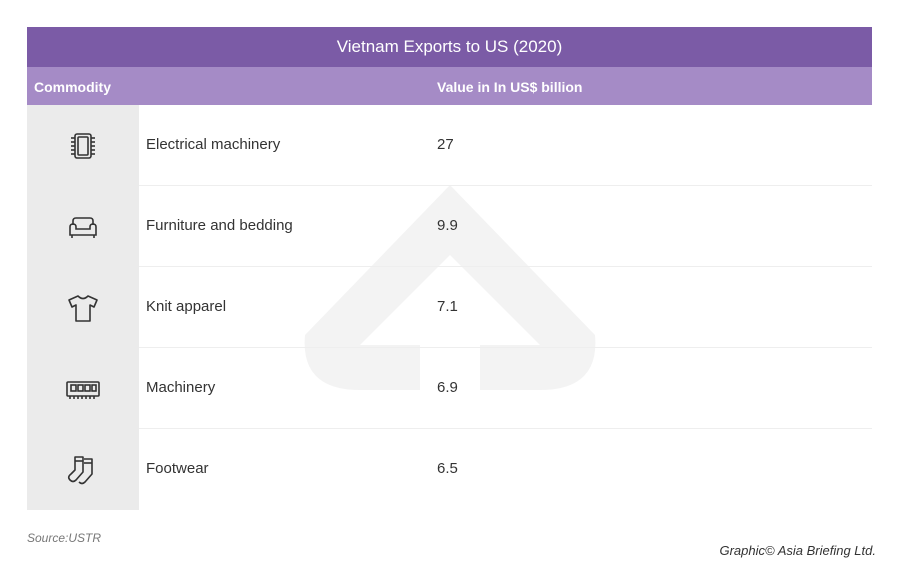  What do you see at coordinates (449, 47) in the screenshot?
I see `table-title: Vietnam Exports to US (2020)` at bounding box center [449, 47].